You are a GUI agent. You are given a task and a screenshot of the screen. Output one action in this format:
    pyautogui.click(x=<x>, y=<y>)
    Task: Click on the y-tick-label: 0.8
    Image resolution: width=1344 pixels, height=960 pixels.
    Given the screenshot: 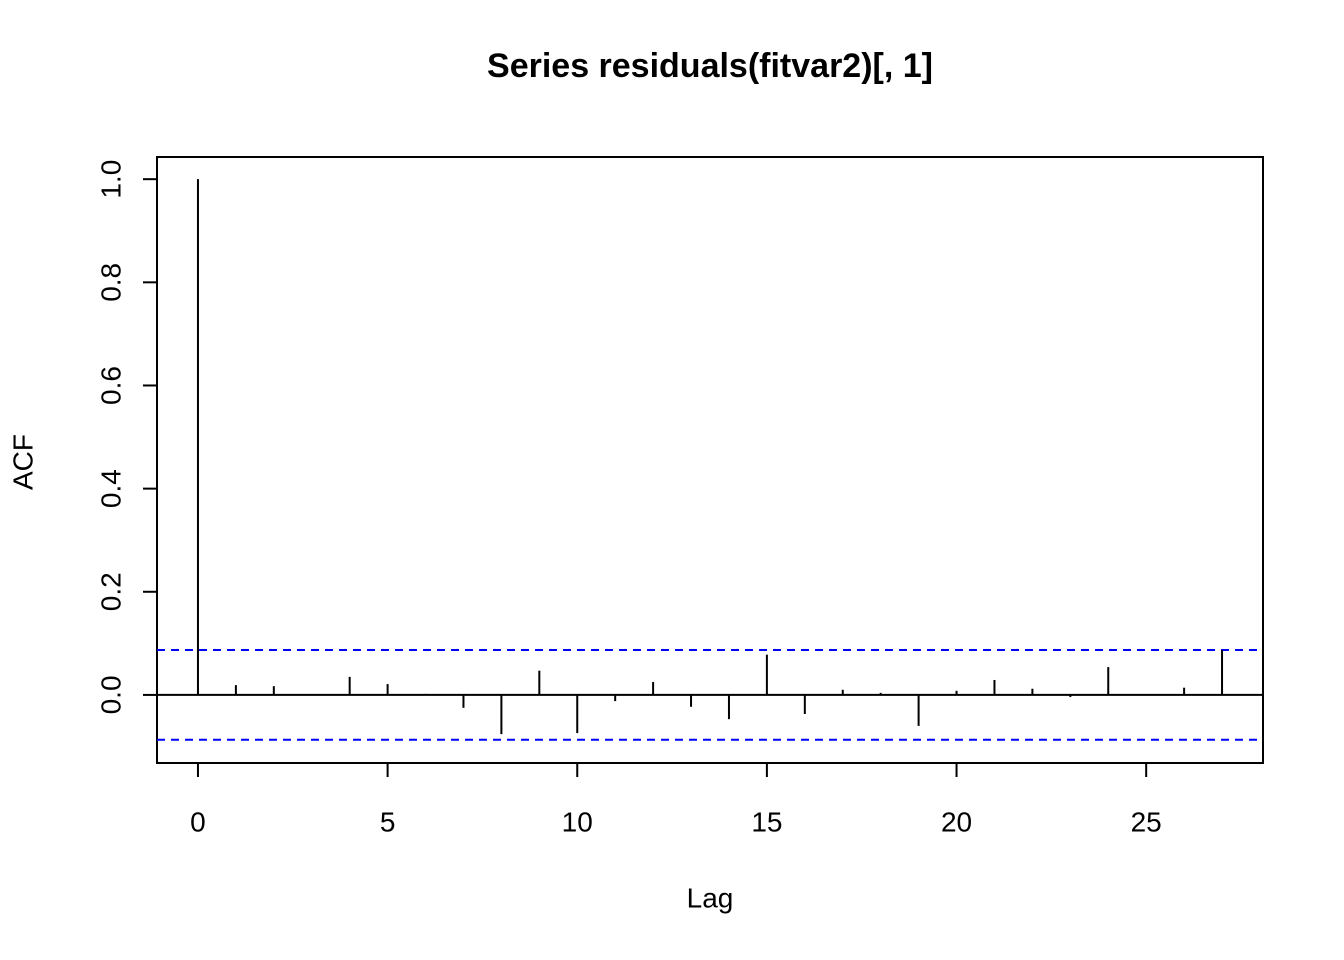 What is the action you would take?
    pyautogui.click(x=110, y=282)
    